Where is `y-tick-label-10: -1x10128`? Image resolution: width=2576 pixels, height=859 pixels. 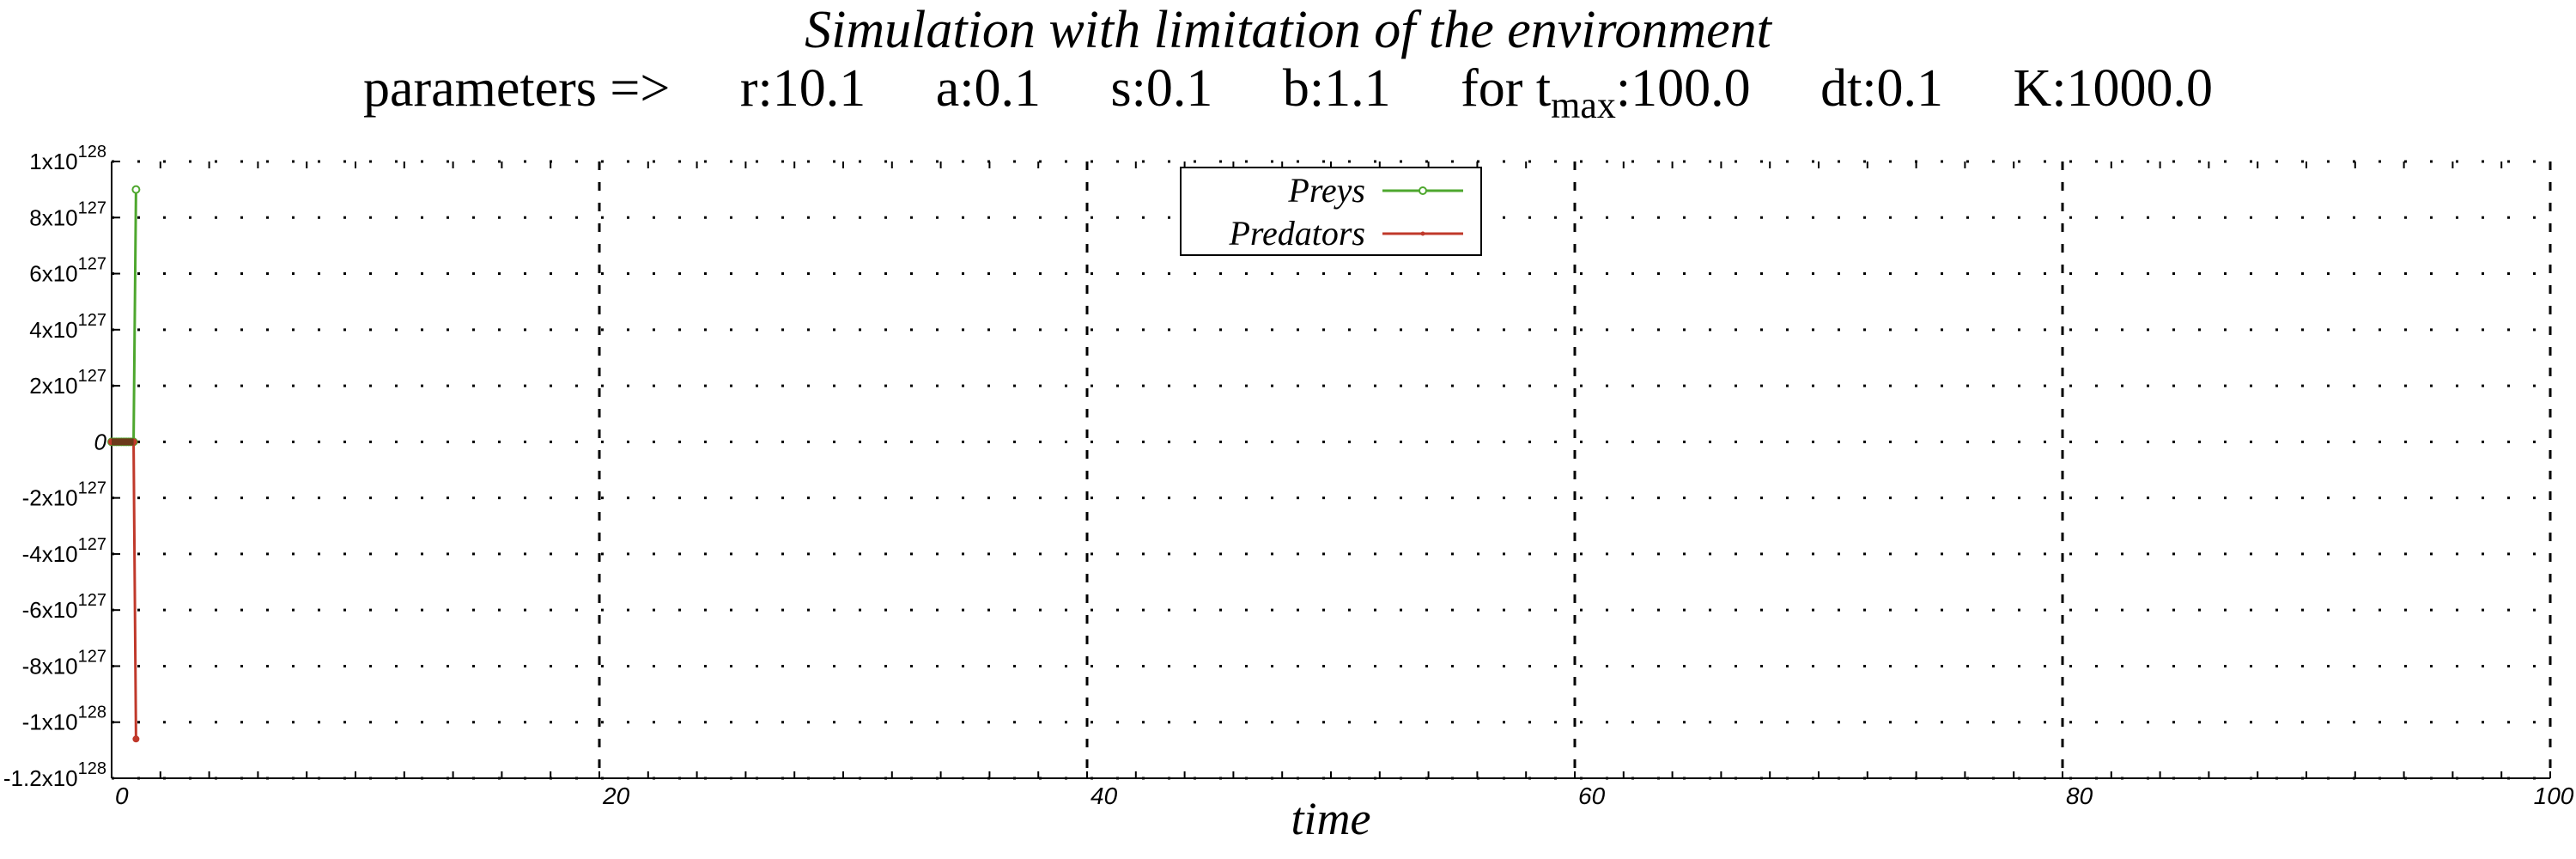
y-tick-label-10: -1x10128 is located at coordinates (64, 720).